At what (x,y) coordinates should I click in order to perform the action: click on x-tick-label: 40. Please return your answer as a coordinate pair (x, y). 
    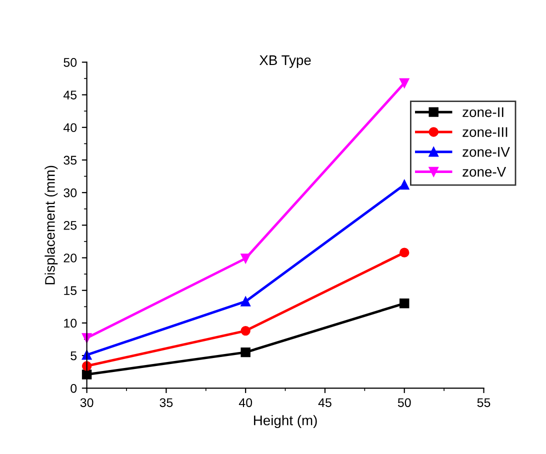
    Looking at the image, I should click on (245, 403).